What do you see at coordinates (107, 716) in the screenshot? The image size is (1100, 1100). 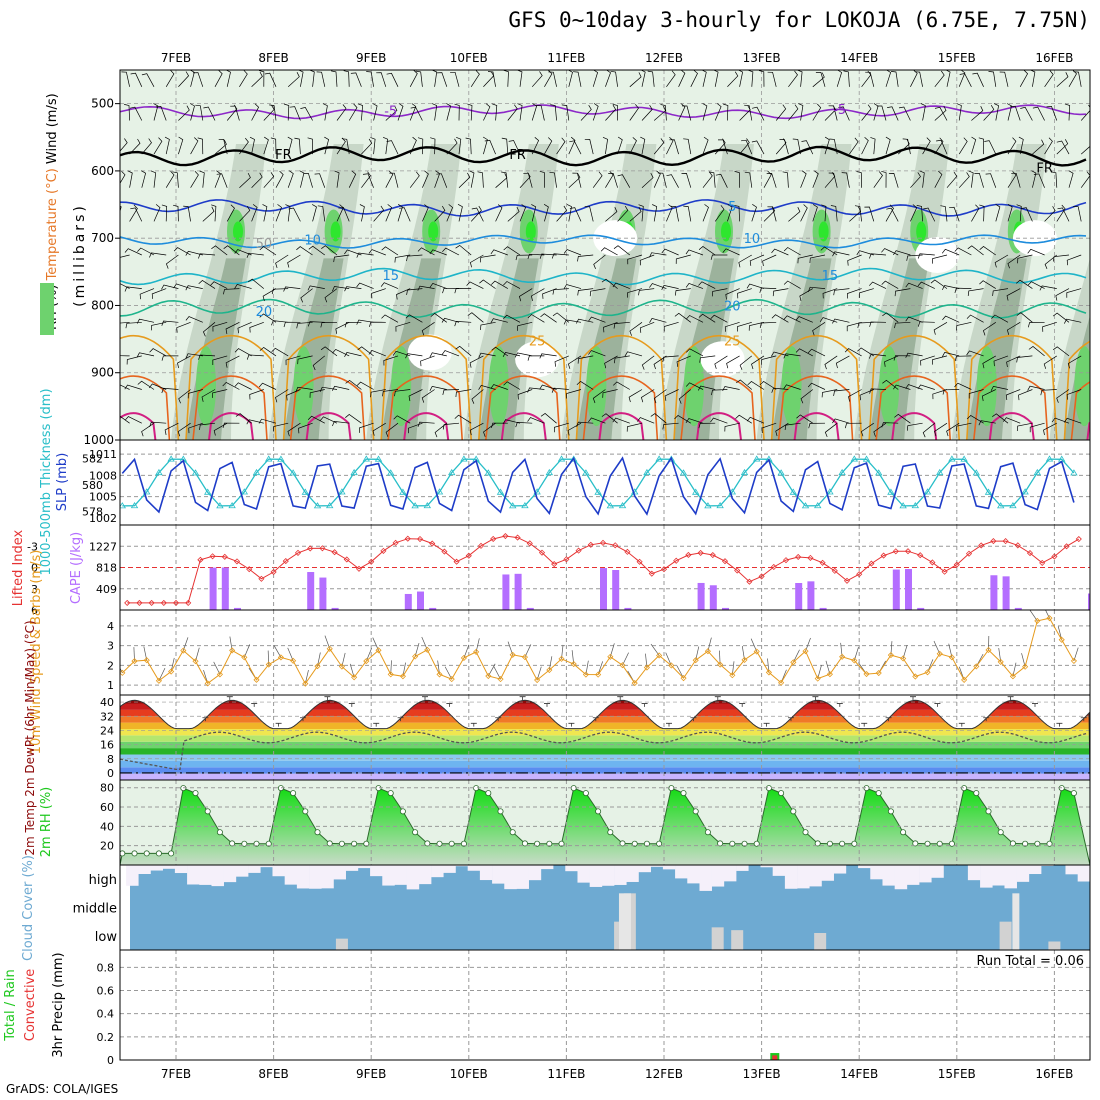 I see `temp-tick-label: 32` at bounding box center [107, 716].